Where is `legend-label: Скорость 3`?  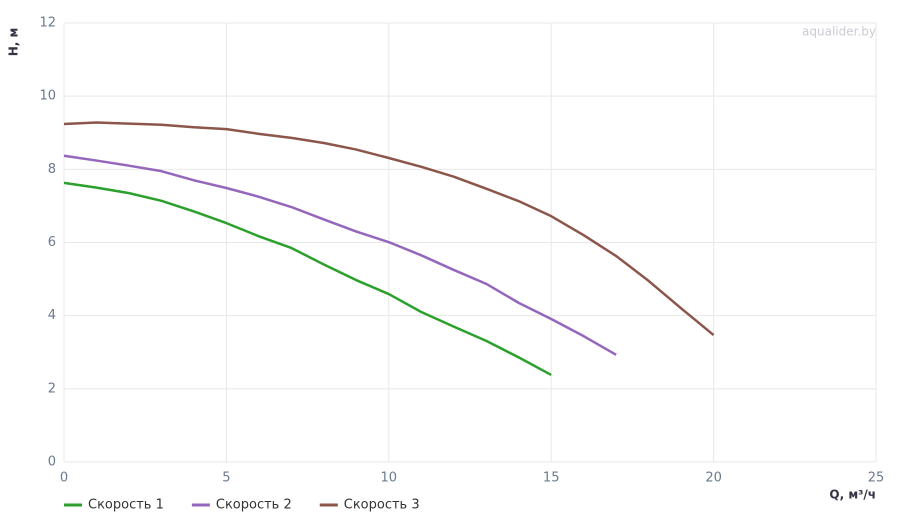 legend-label: Скорость 3 is located at coordinates (382, 505).